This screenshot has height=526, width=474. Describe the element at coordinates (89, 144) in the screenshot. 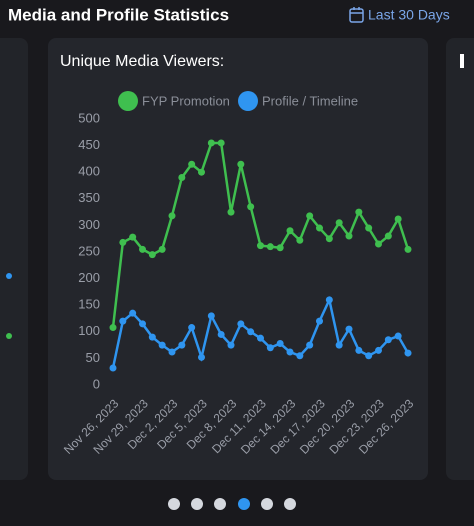

I see `y-tick-label: 450` at that location.